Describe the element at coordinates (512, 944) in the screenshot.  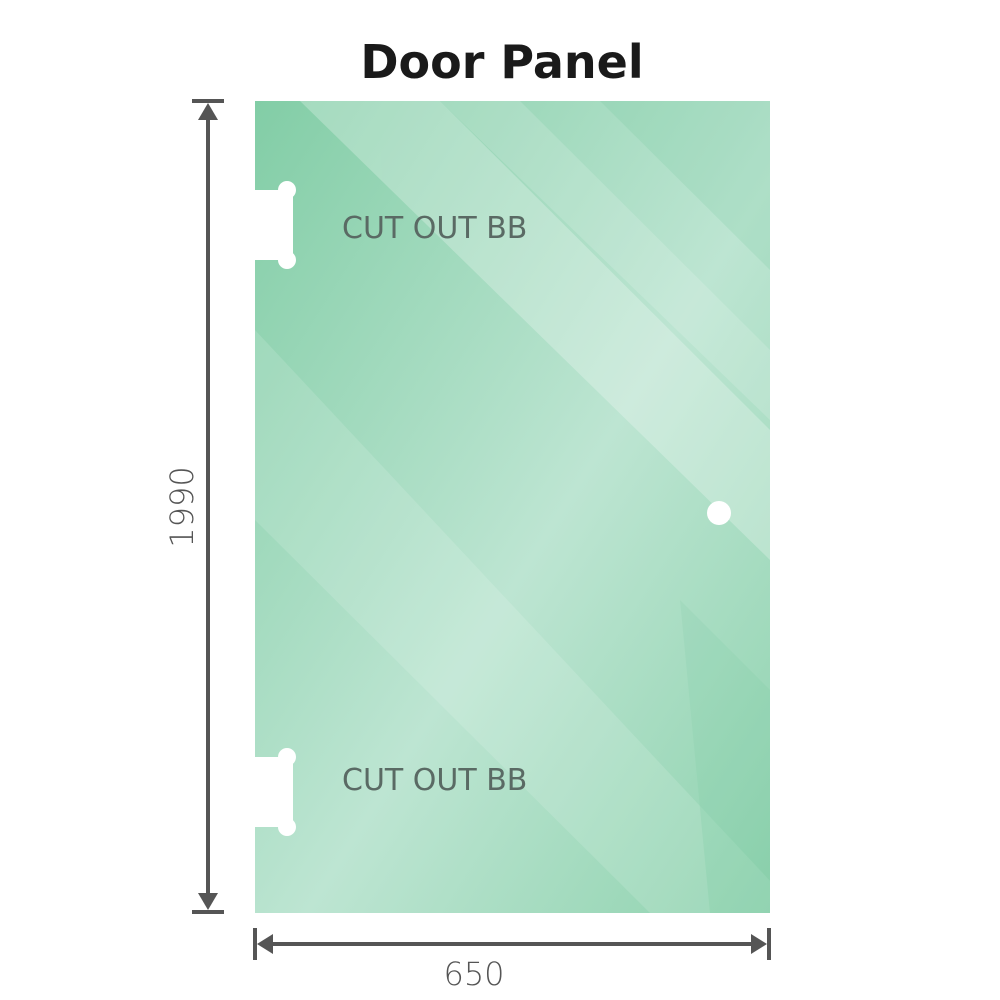
I see `width-dimension-line` at that location.